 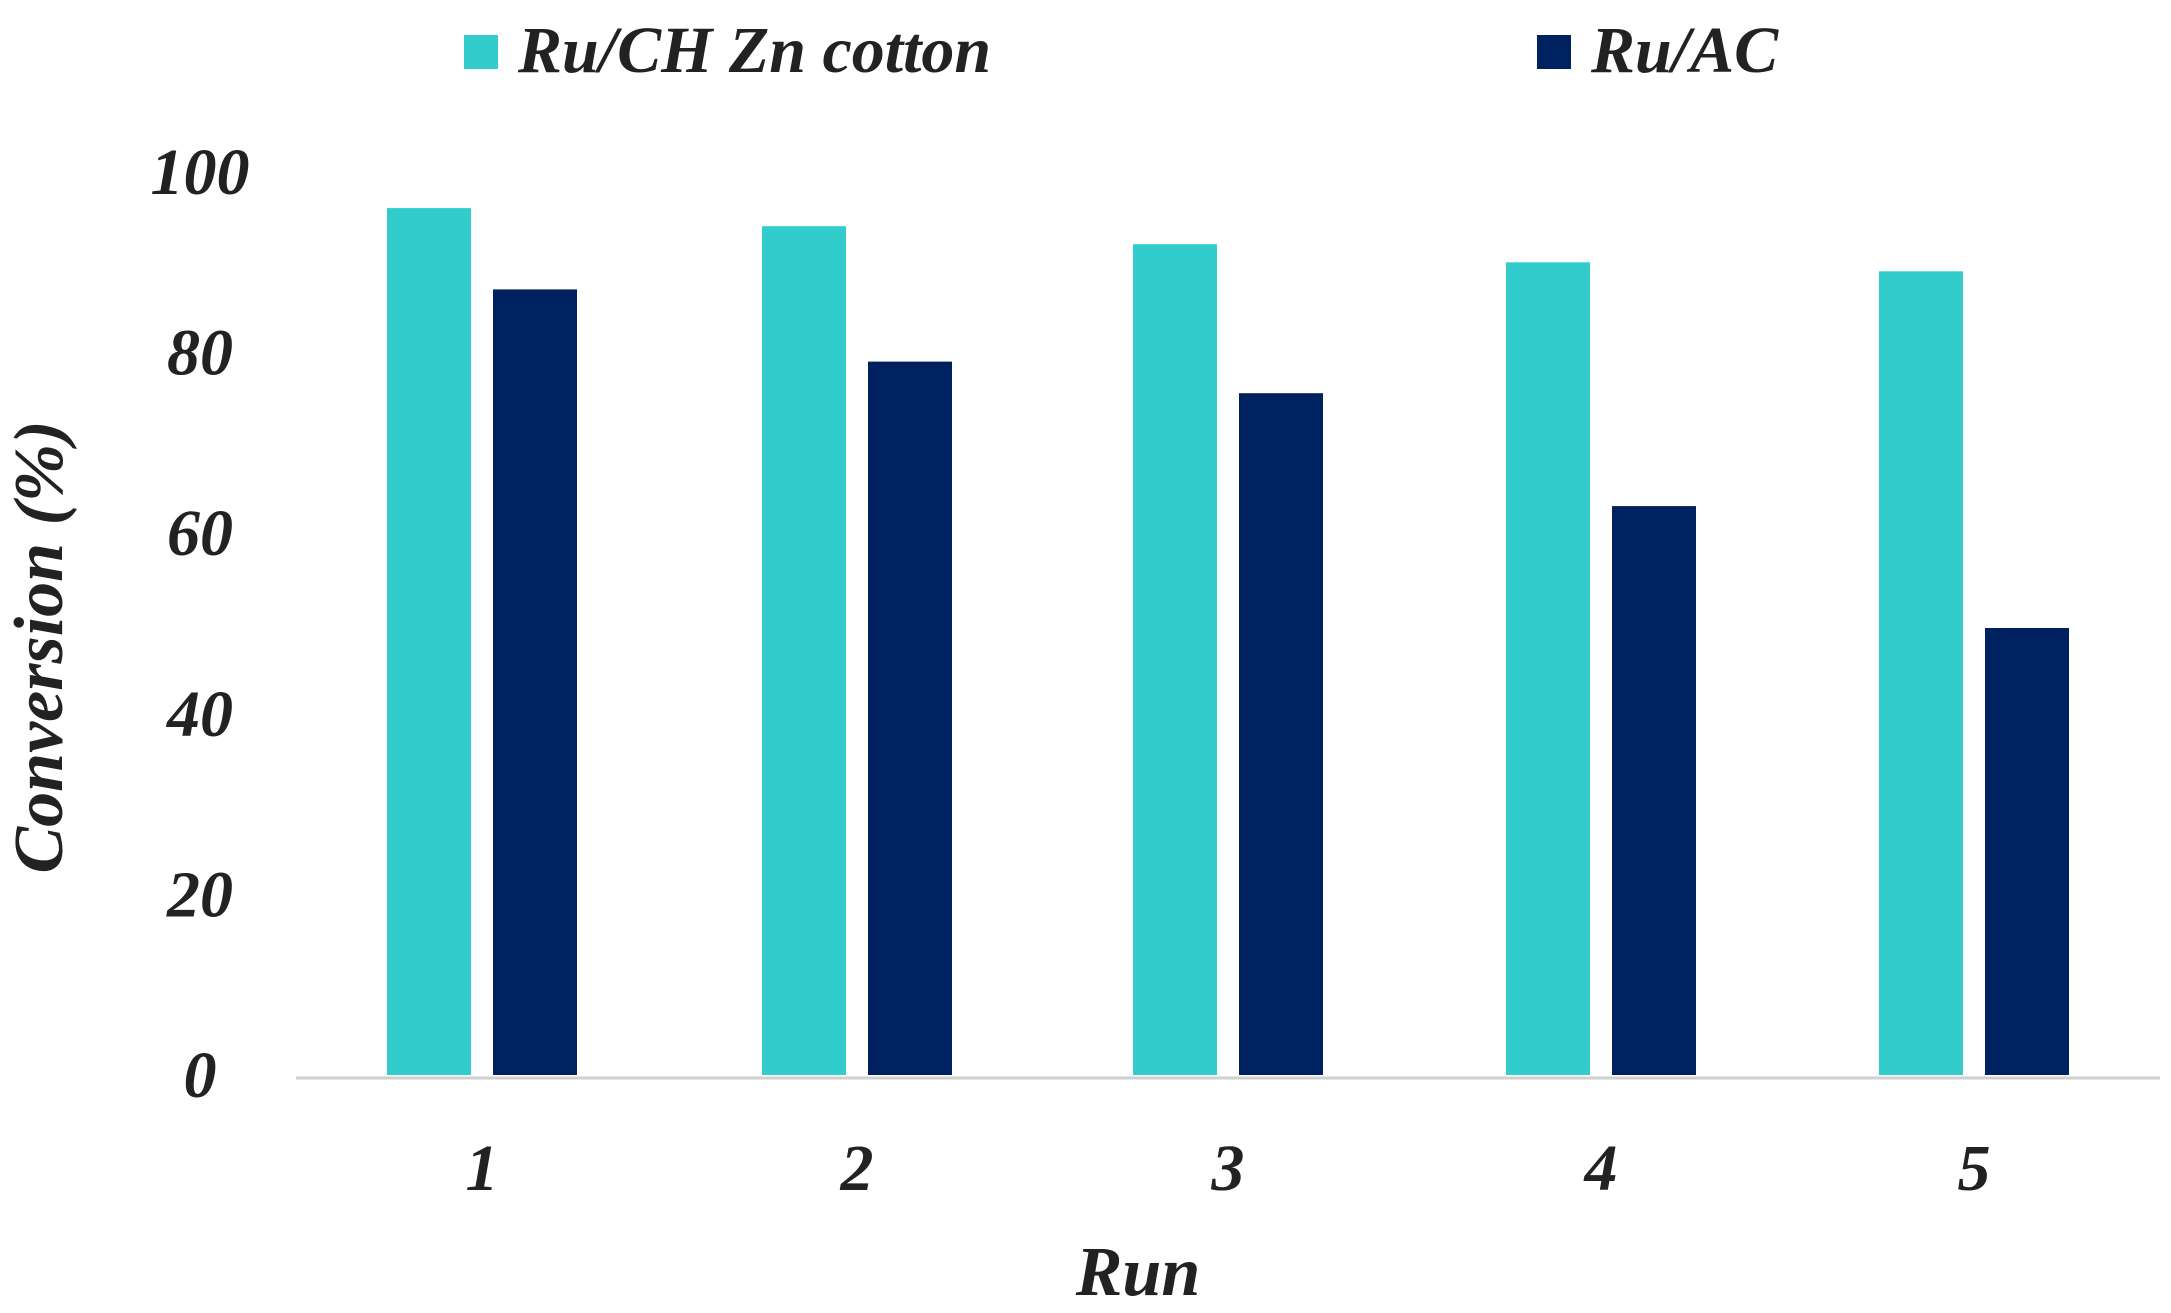 What do you see at coordinates (200, 353) in the screenshot?
I see `y-tick-label-80: 80` at bounding box center [200, 353].